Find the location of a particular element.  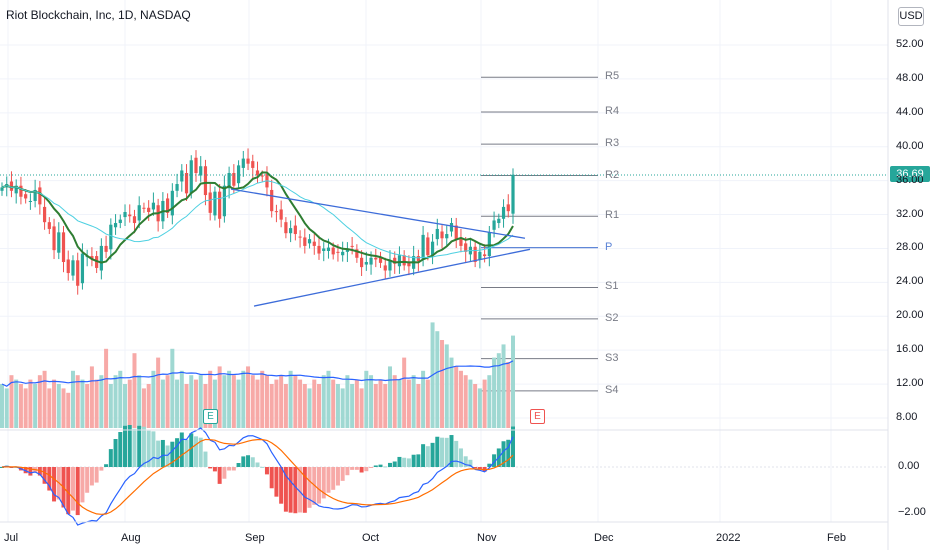

price-tick-label: 24.00 is located at coordinates (910, 281).